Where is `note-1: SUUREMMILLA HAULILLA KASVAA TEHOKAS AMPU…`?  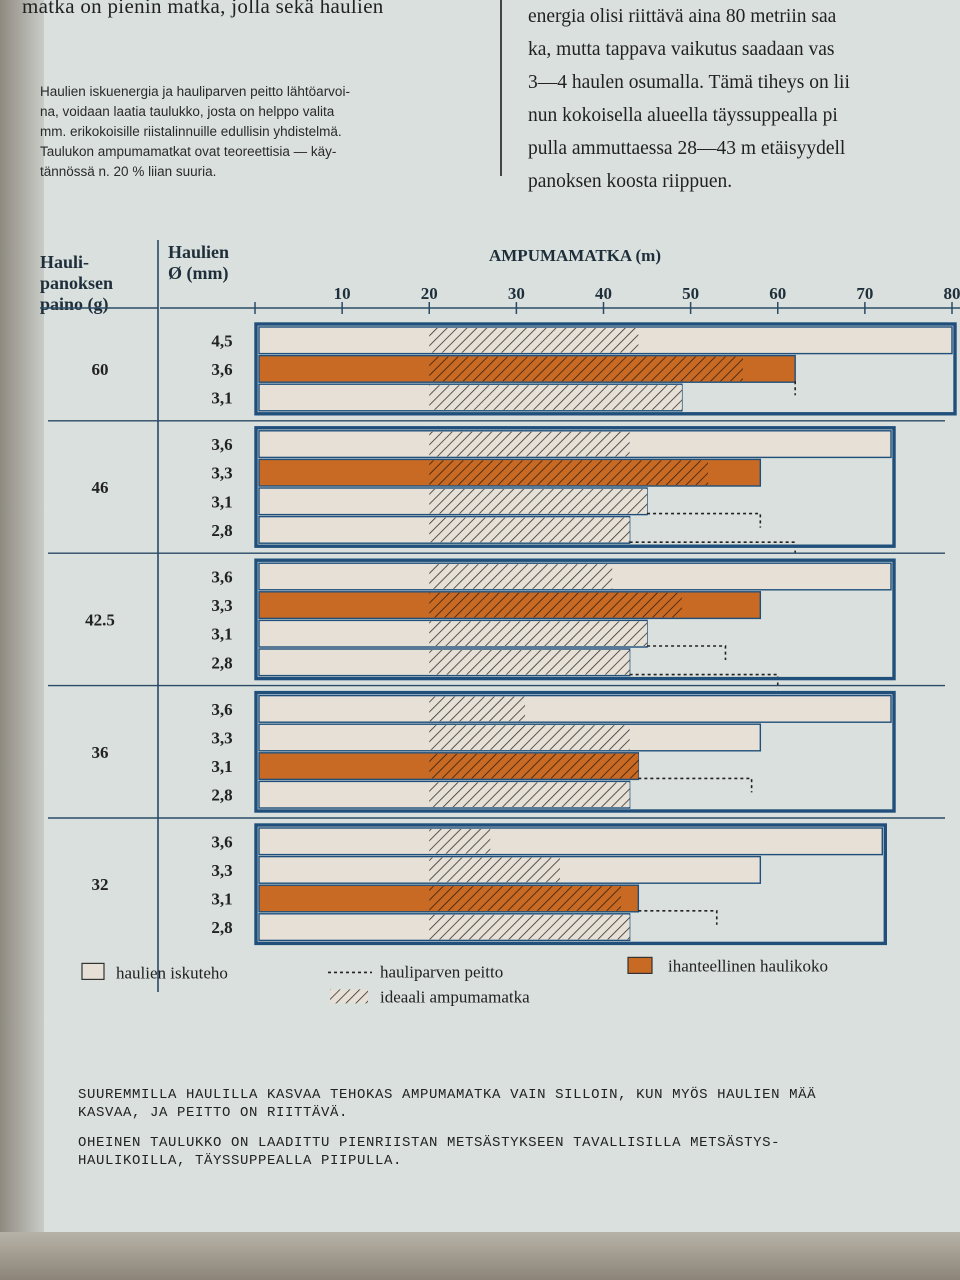 note-1: SUUREMMILLA HAULILLA KASVAA TEHOKAS AMPU… is located at coordinates (447, 1104).